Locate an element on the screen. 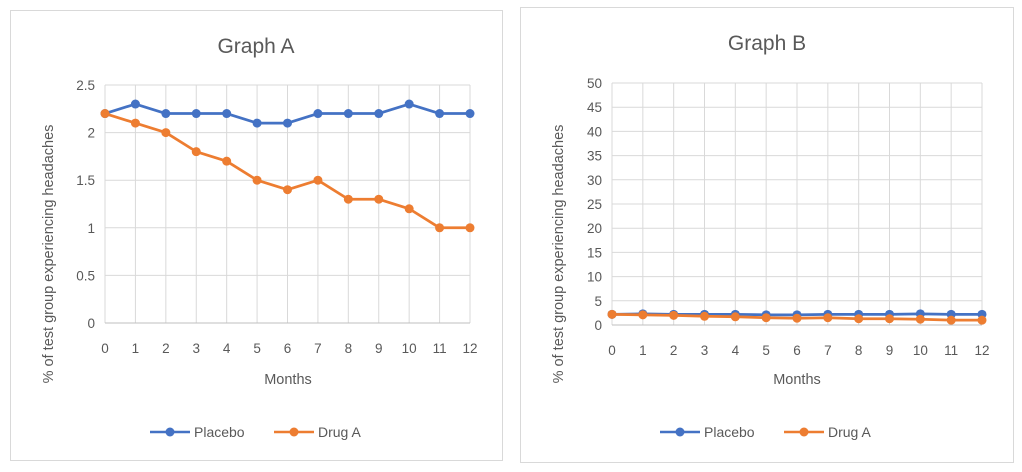 This screenshot has height=472, width=1022. graph-a-series is located at coordinates (287, 166).